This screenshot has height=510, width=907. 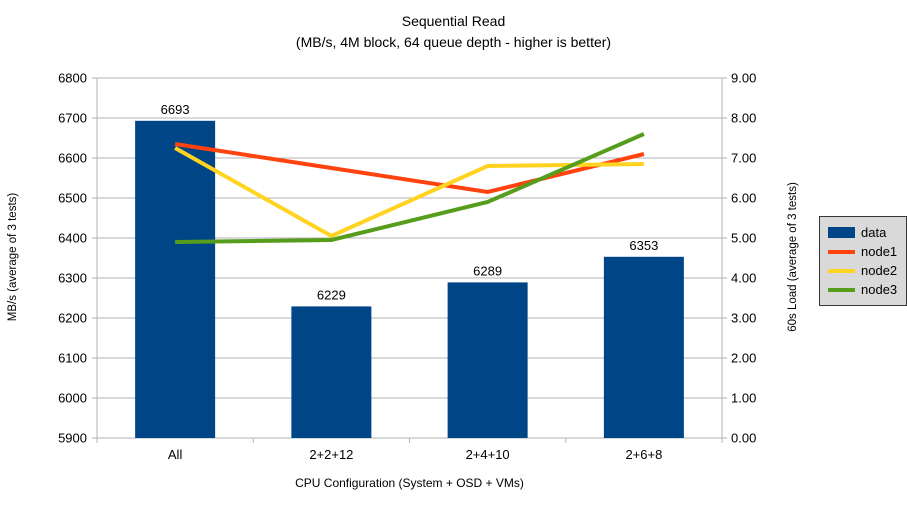 What do you see at coordinates (841, 270) in the screenshot?
I see `legend-swatch-node2` at bounding box center [841, 270].